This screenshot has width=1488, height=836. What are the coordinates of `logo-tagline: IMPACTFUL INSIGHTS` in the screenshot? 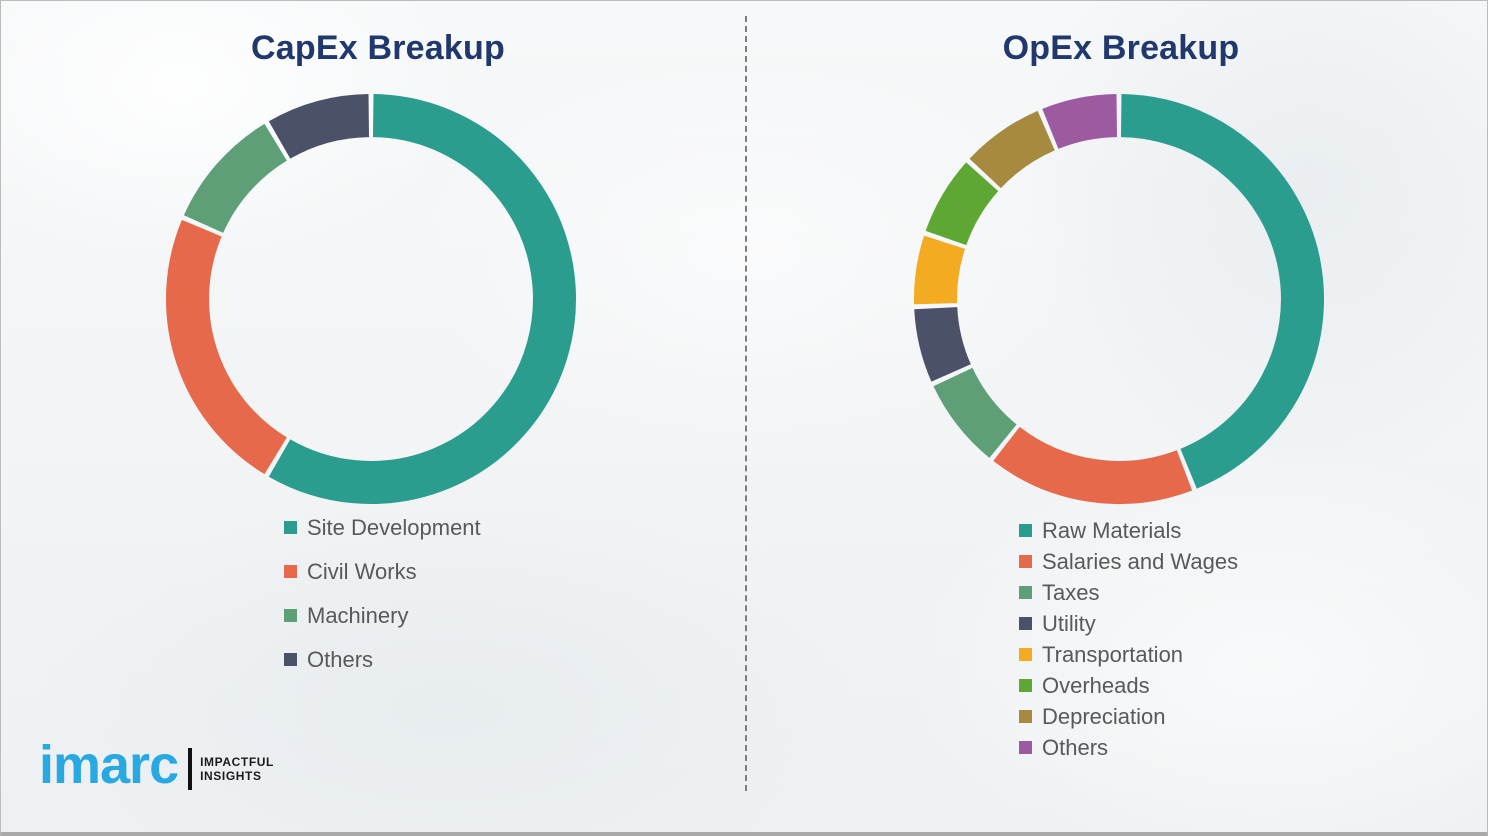 It's located at (237, 769).